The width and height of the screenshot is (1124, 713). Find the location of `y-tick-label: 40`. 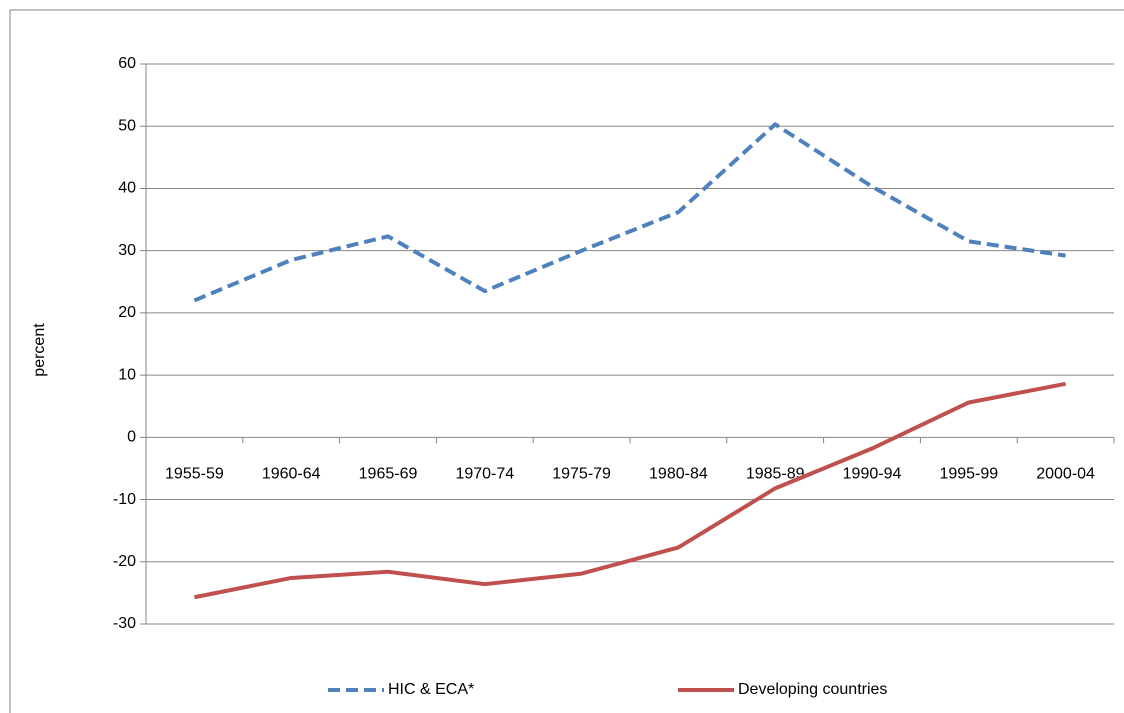

y-tick-label: 40 is located at coordinates (127, 188).